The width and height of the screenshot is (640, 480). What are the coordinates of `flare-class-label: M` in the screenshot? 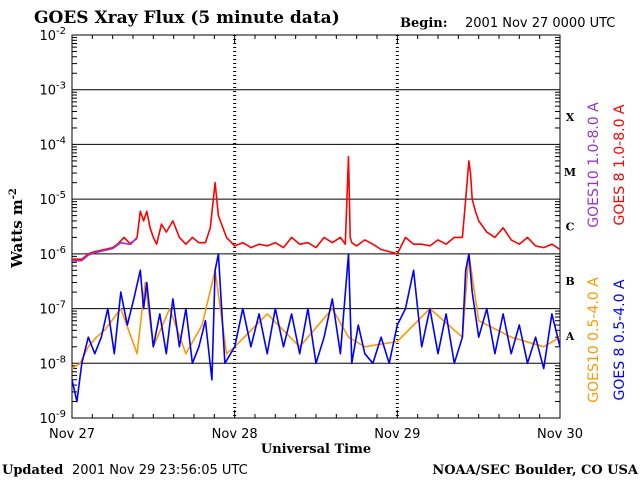 It's located at (570, 172).